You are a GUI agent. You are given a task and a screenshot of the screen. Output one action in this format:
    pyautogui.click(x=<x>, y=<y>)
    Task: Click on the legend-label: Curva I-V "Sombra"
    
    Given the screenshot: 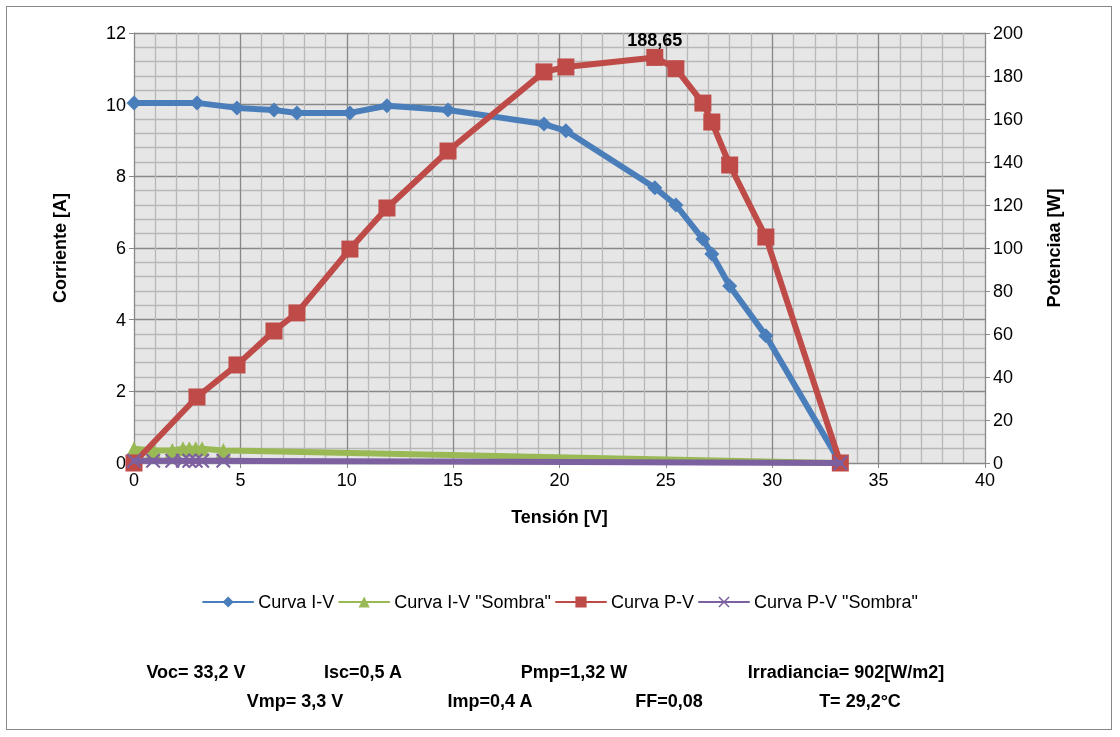 What is the action you would take?
    pyautogui.click(x=472, y=602)
    